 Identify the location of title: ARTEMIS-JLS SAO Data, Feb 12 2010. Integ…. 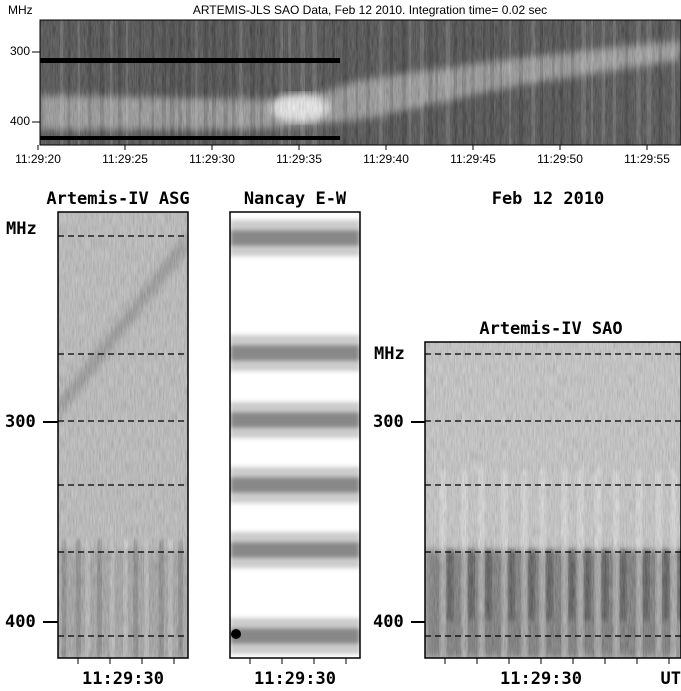
(370, 10).